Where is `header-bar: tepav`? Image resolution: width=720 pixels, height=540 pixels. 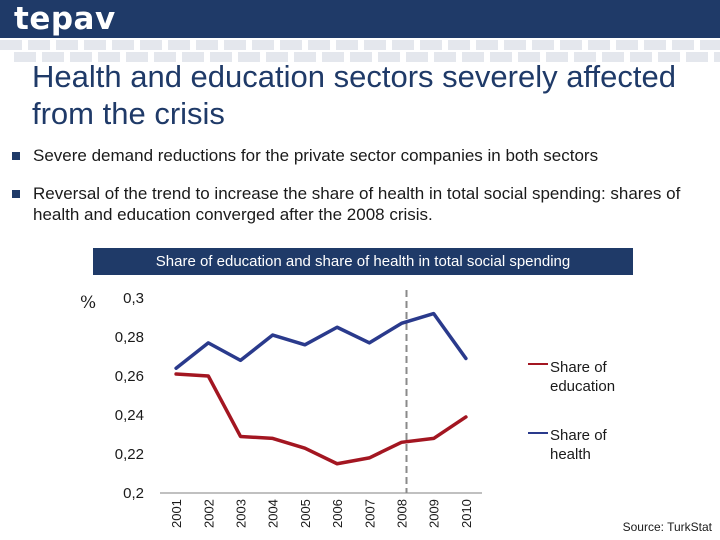 header-bar: tepav is located at coordinates (360, 19).